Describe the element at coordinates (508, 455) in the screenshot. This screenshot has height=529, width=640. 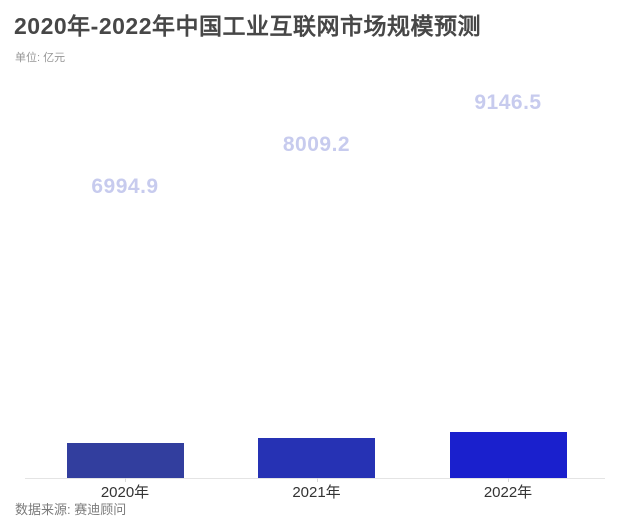
I see `bar-2022年` at that location.